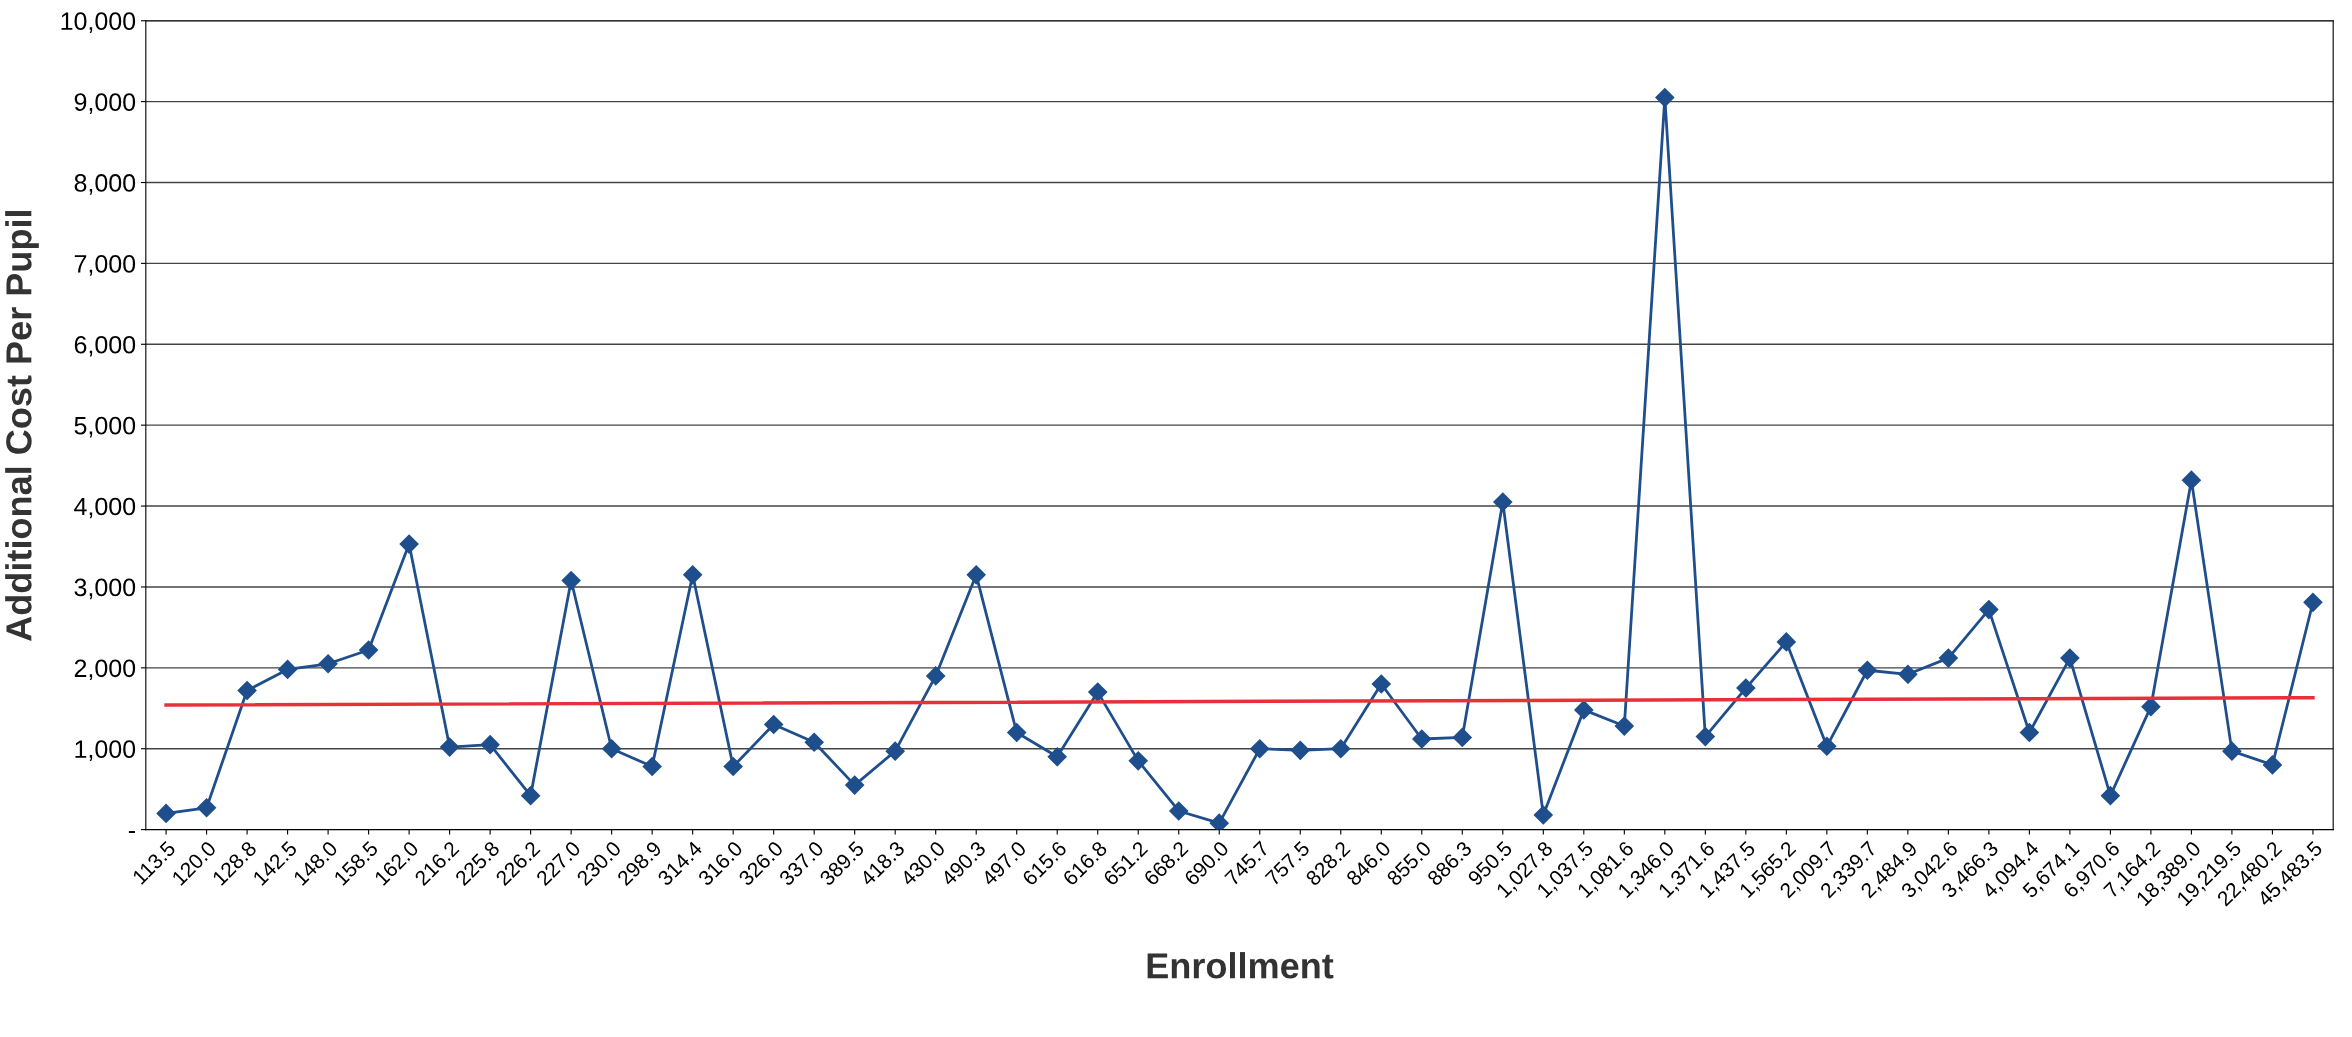 This screenshot has width=2352, height=1037. Describe the element at coordinates (1240, 965) in the screenshot. I see `x-axis-title: Enrollment` at that location.